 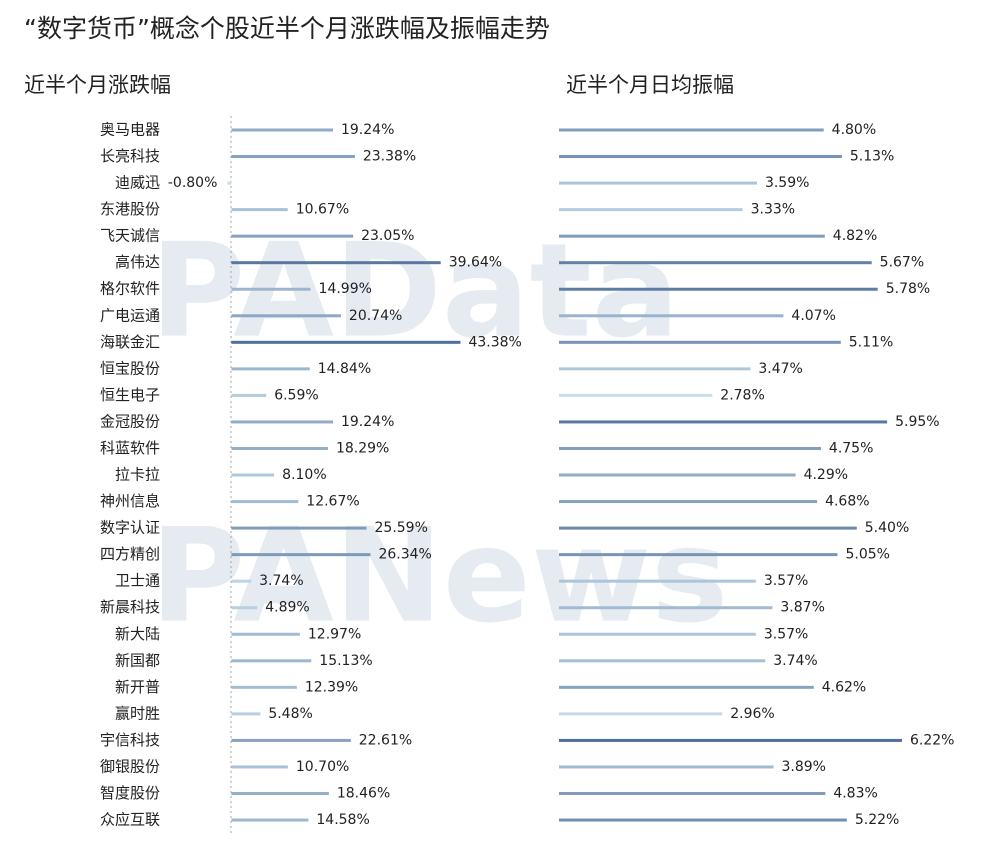 I want to click on category-label: 拉卡拉, so click(x=137, y=475).